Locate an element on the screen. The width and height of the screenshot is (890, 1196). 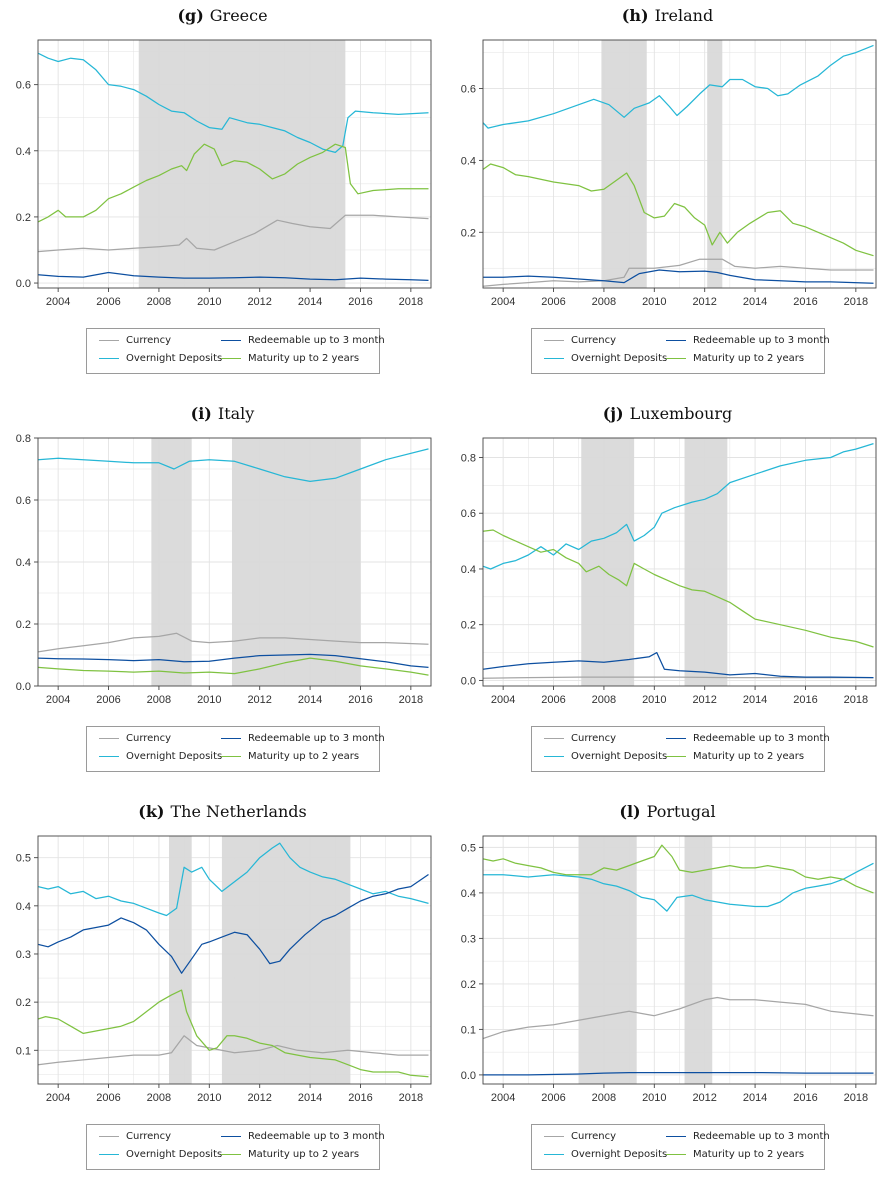
x-tick-label: 2014 is located at coordinates (310, 1098).